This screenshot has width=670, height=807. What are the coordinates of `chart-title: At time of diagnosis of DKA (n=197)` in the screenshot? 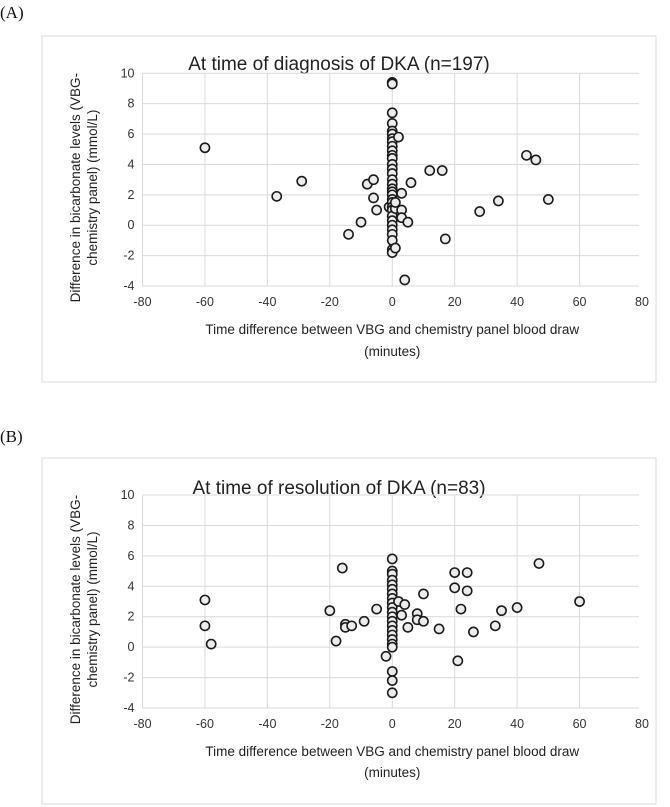 It's located at (339, 64).